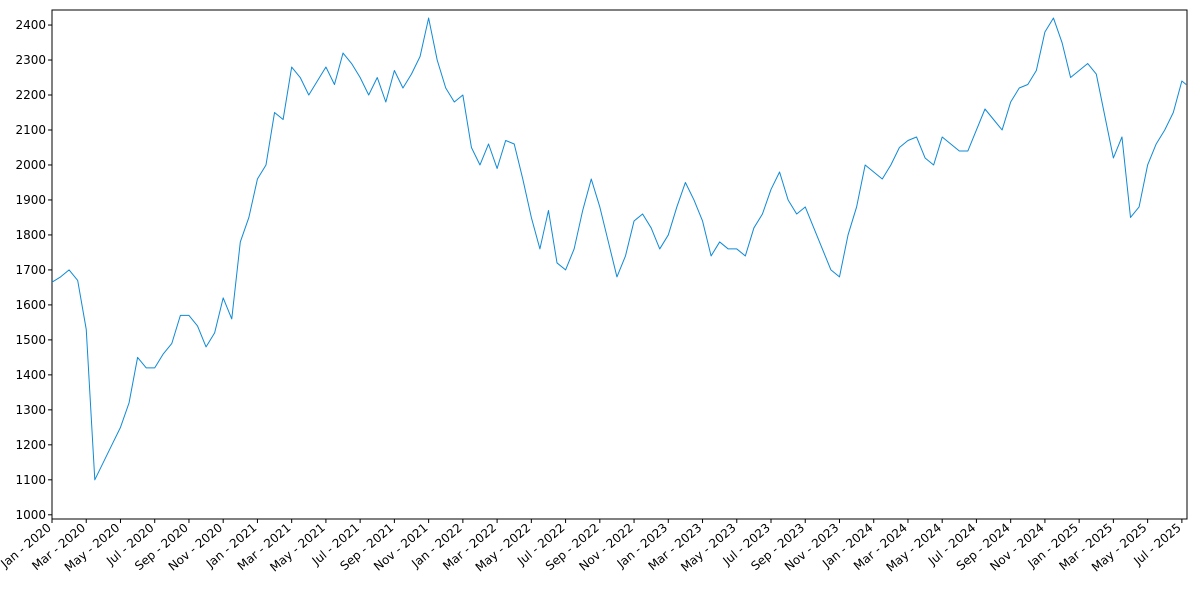 Image resolution: width=1200 pixels, height=600 pixels. I want to click on y-tick-label: 2200, so click(30, 95).